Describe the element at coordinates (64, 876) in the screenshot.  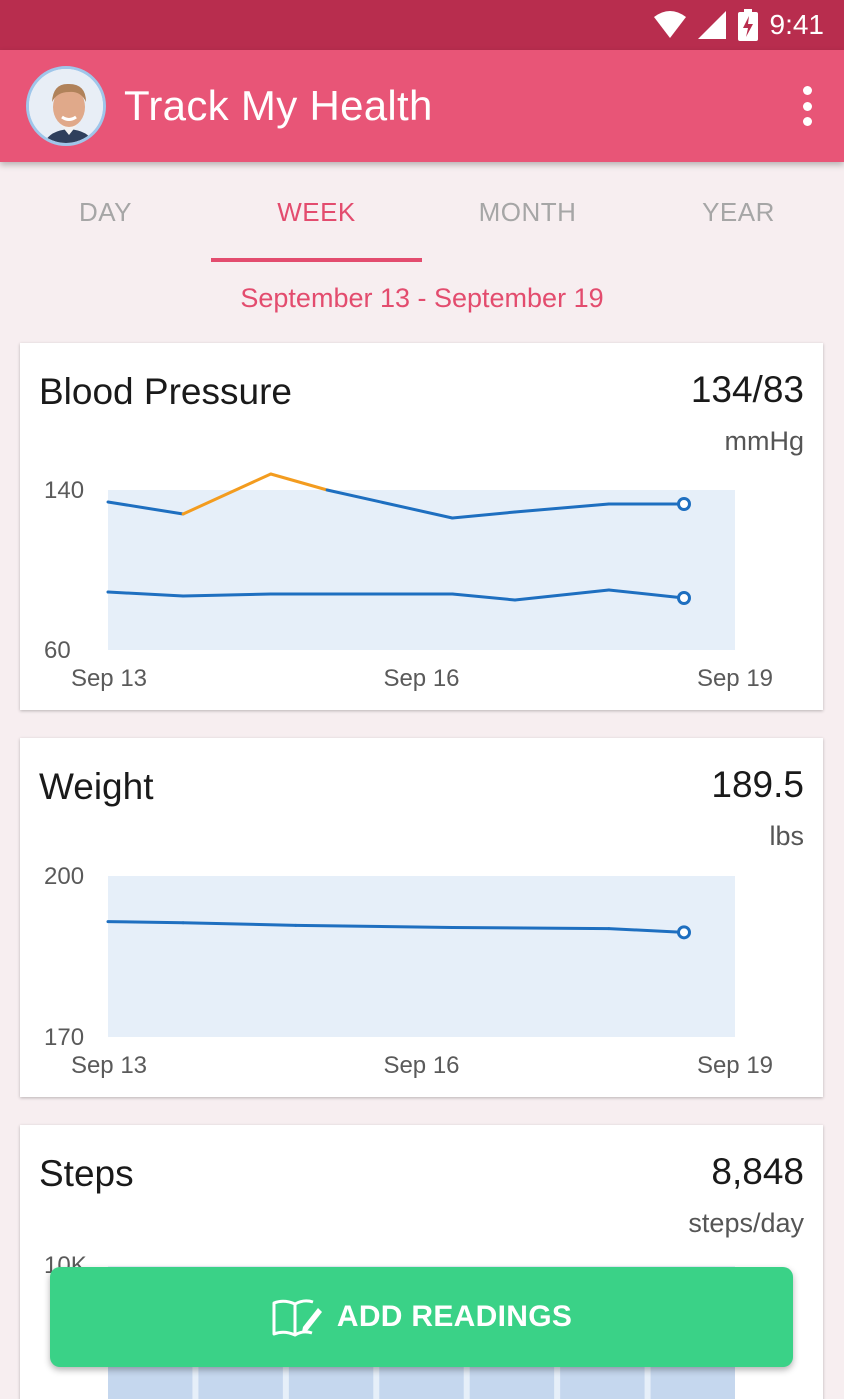
I see `y-tick-label: 200` at that location.